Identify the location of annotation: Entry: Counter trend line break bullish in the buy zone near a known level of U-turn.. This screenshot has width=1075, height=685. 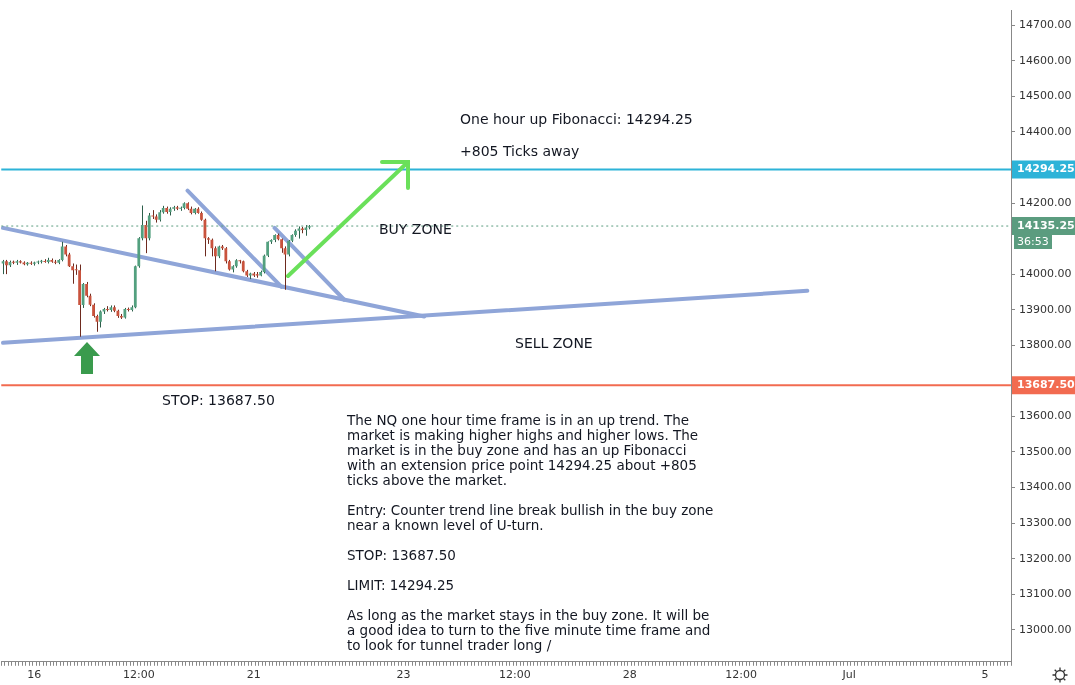
(531, 517).